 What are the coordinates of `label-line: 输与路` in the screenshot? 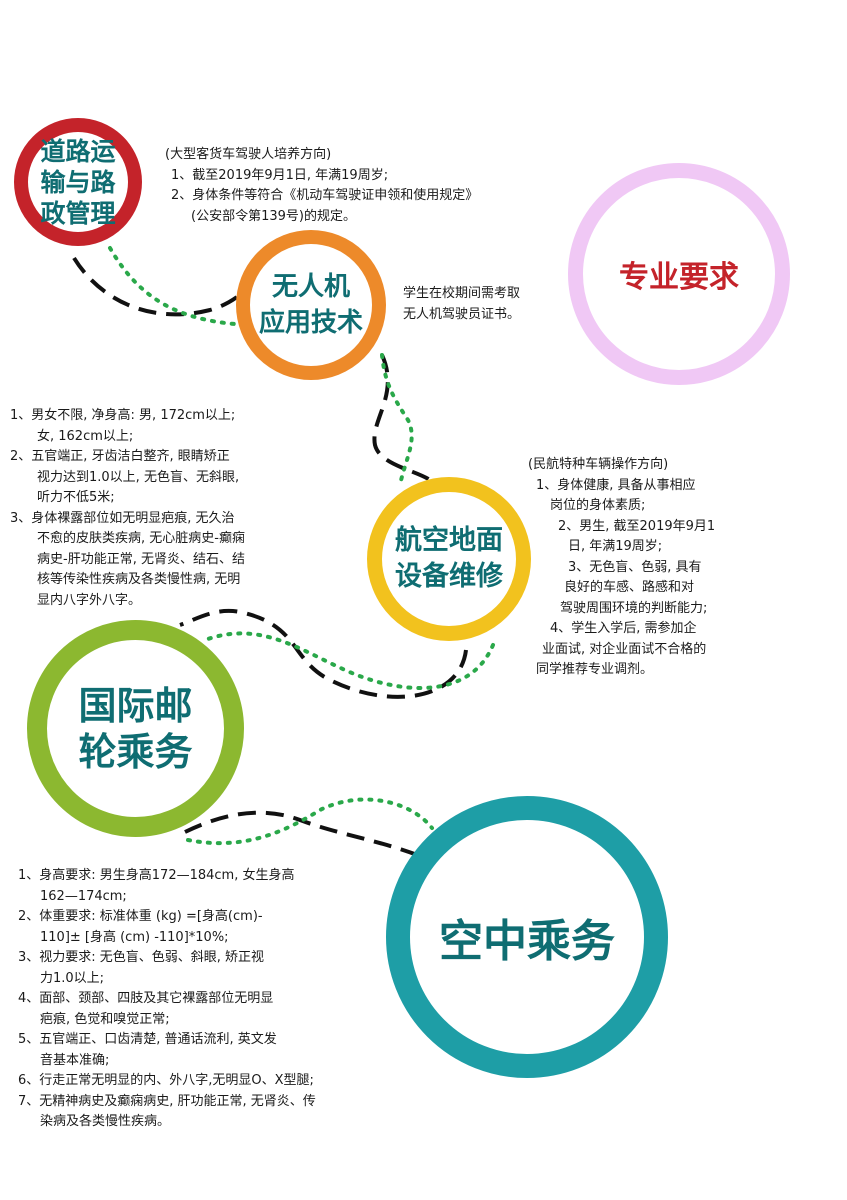 It's located at (78, 182).